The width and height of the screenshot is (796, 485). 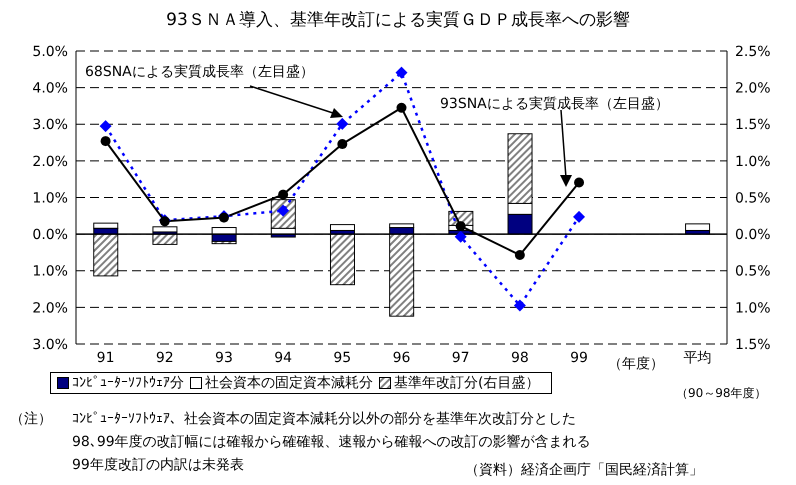 I want to click on legend-label: 社会資本の固定資本減耗分, so click(x=288, y=383).